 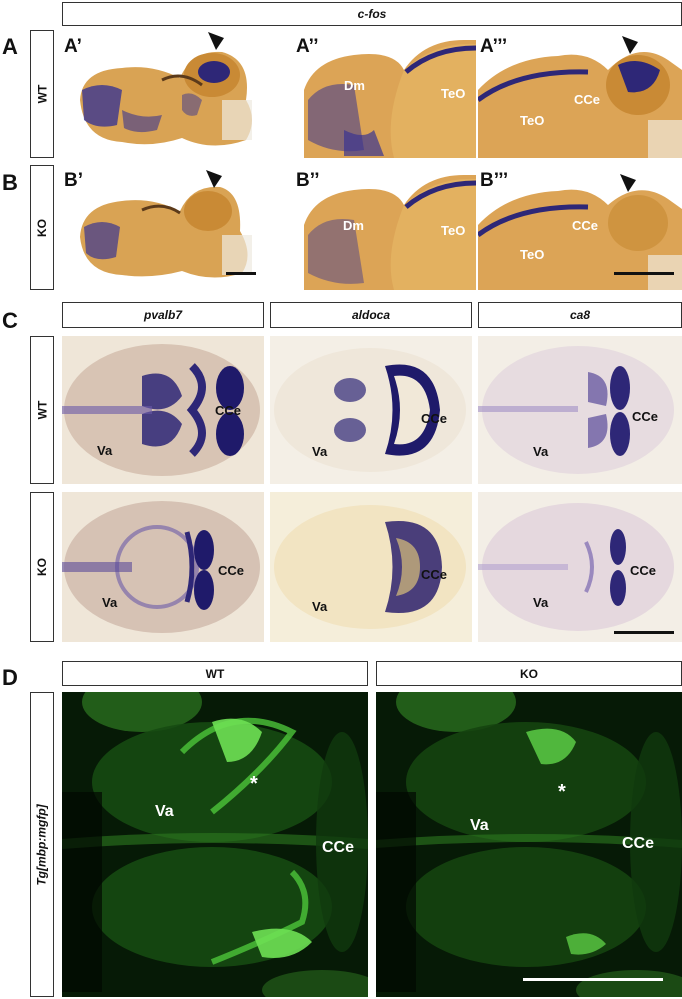 I want to click on label-b3-teo: TeO, so click(x=532, y=254).